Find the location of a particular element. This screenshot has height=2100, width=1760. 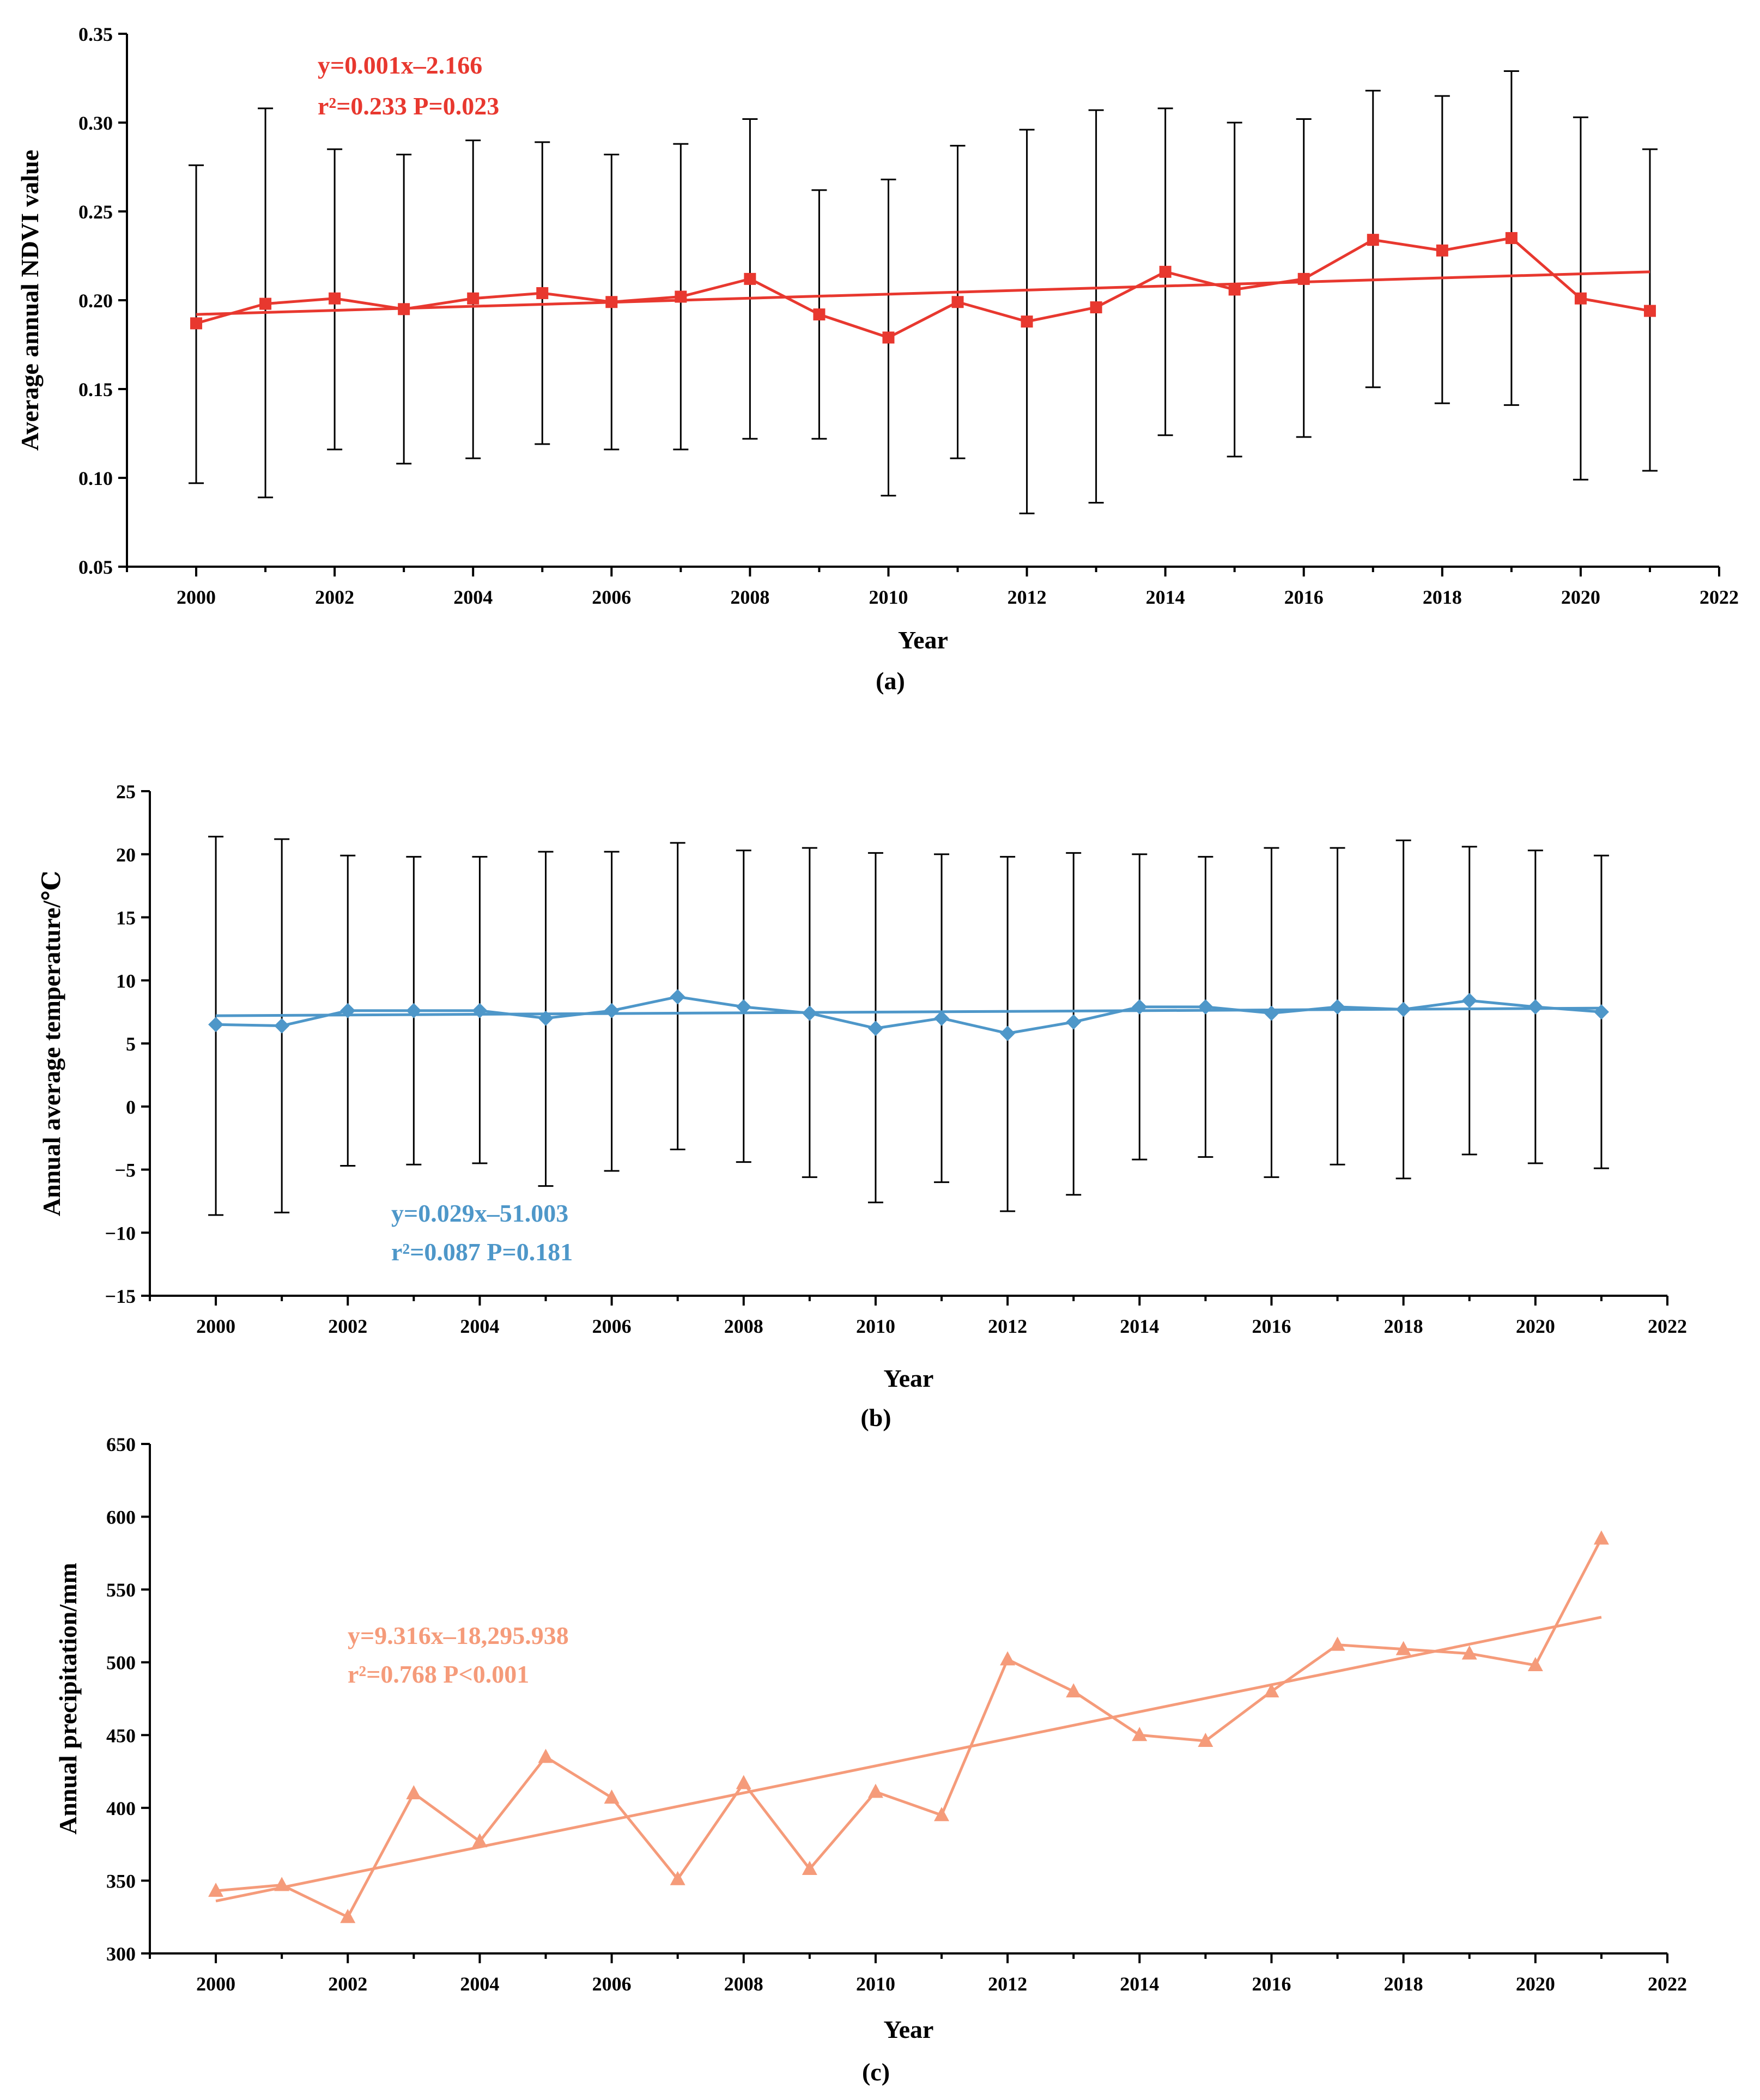

regression-stats: r²=0.087 P=0.181 is located at coordinates (482, 1252).